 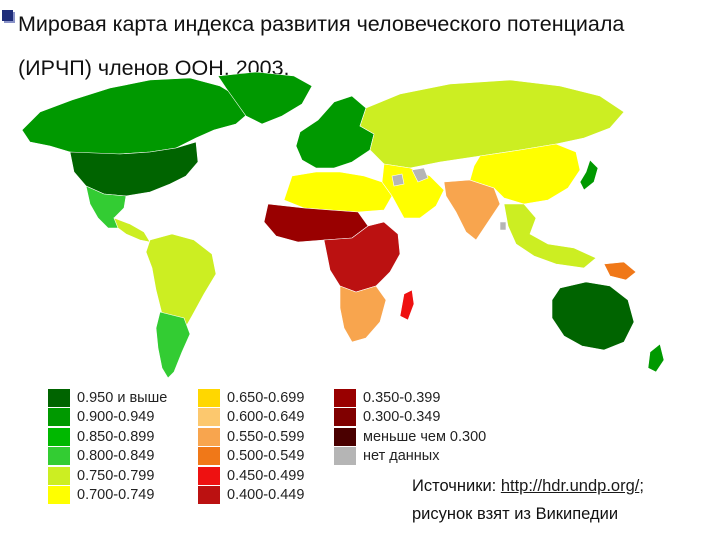 What do you see at coordinates (266, 475) in the screenshot?
I see `legend-label: 0.450-0.499` at bounding box center [266, 475].